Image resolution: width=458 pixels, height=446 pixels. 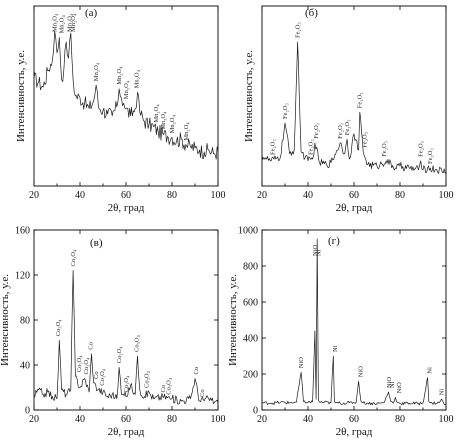 I want to click on y-tick-label: 160, so click(x=22, y=231).